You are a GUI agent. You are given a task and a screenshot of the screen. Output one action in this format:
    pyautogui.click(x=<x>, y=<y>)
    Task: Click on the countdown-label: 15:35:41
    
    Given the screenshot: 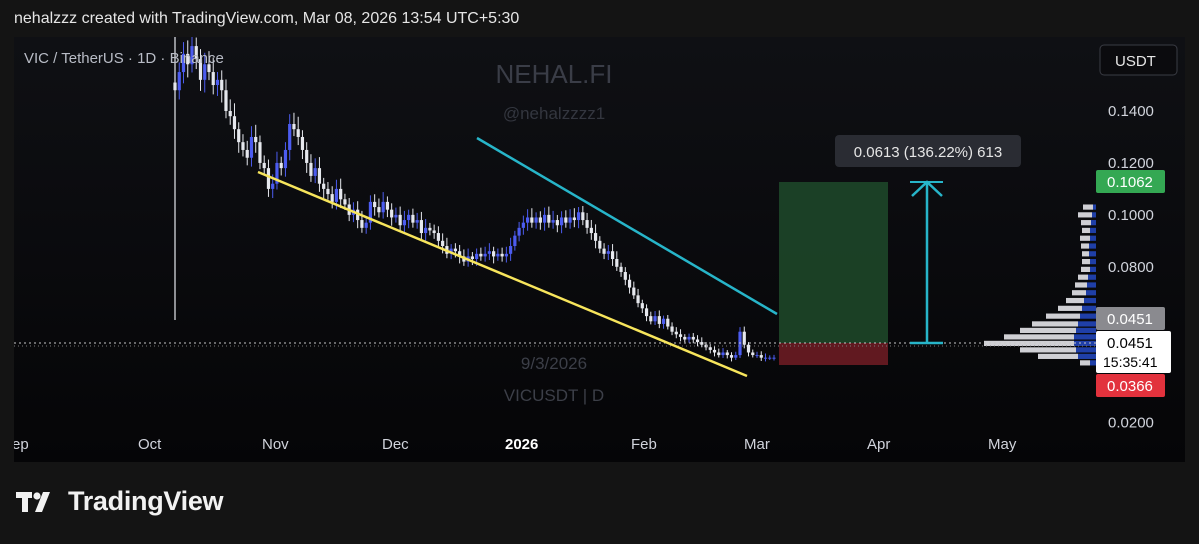 What is the action you would take?
    pyautogui.click(x=1130, y=362)
    